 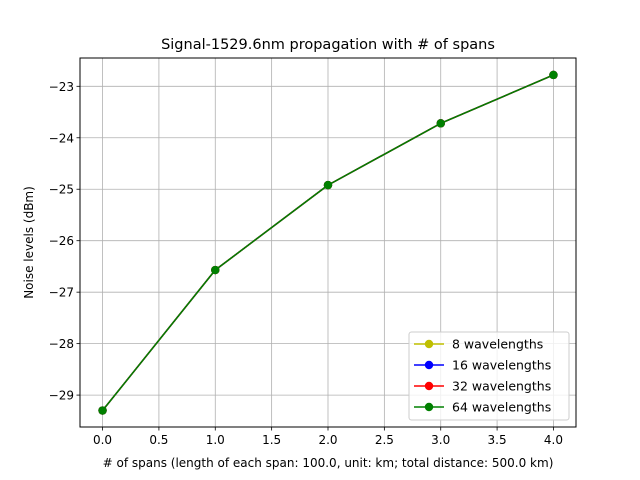 What do you see at coordinates (61, 396) in the screenshot?
I see `y-tick-label: −29` at bounding box center [61, 396].